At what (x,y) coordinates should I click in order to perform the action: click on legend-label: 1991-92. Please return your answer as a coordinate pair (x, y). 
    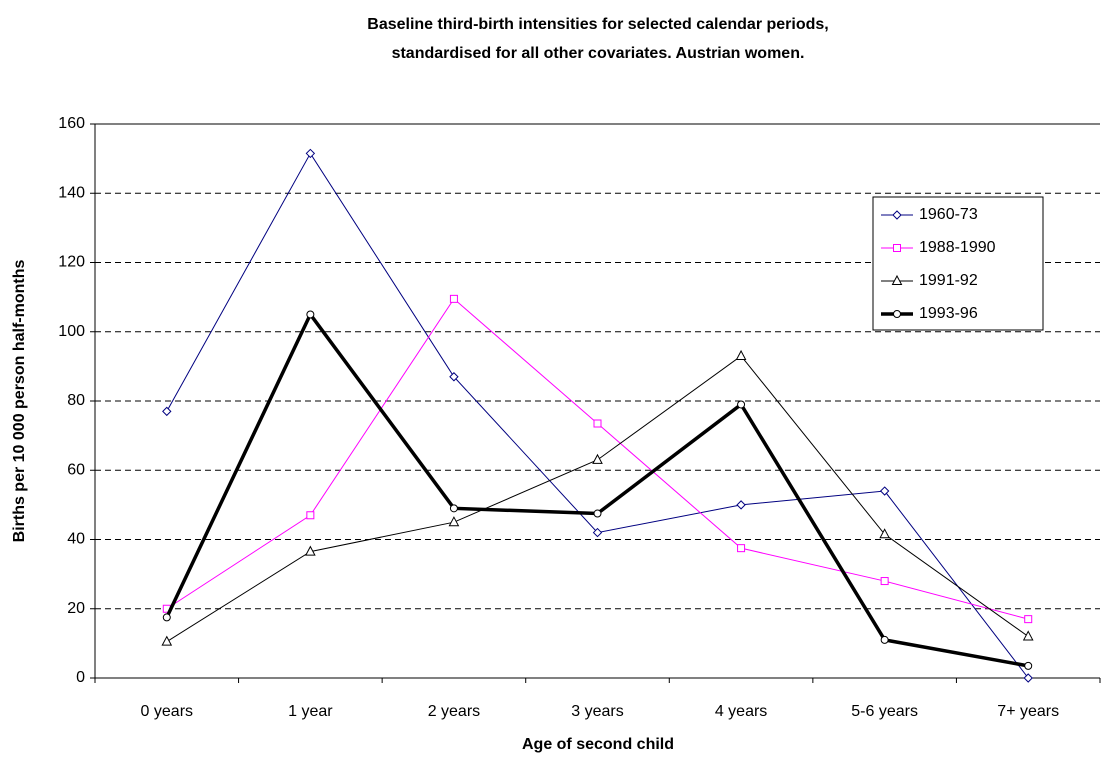
    Looking at the image, I should click on (948, 280).